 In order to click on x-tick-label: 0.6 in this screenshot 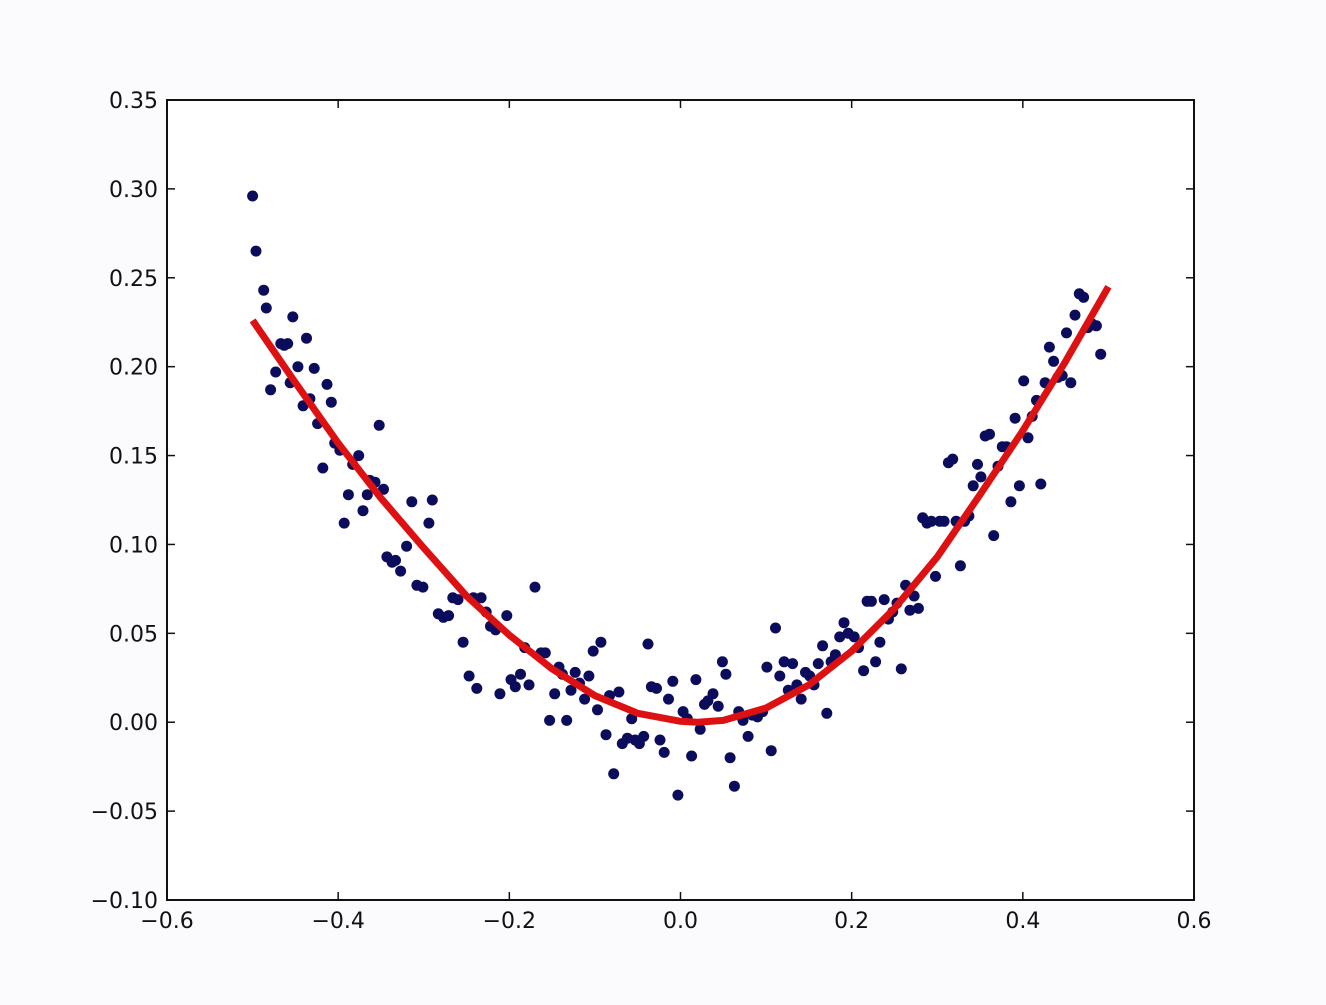, I will do `click(1194, 921)`.